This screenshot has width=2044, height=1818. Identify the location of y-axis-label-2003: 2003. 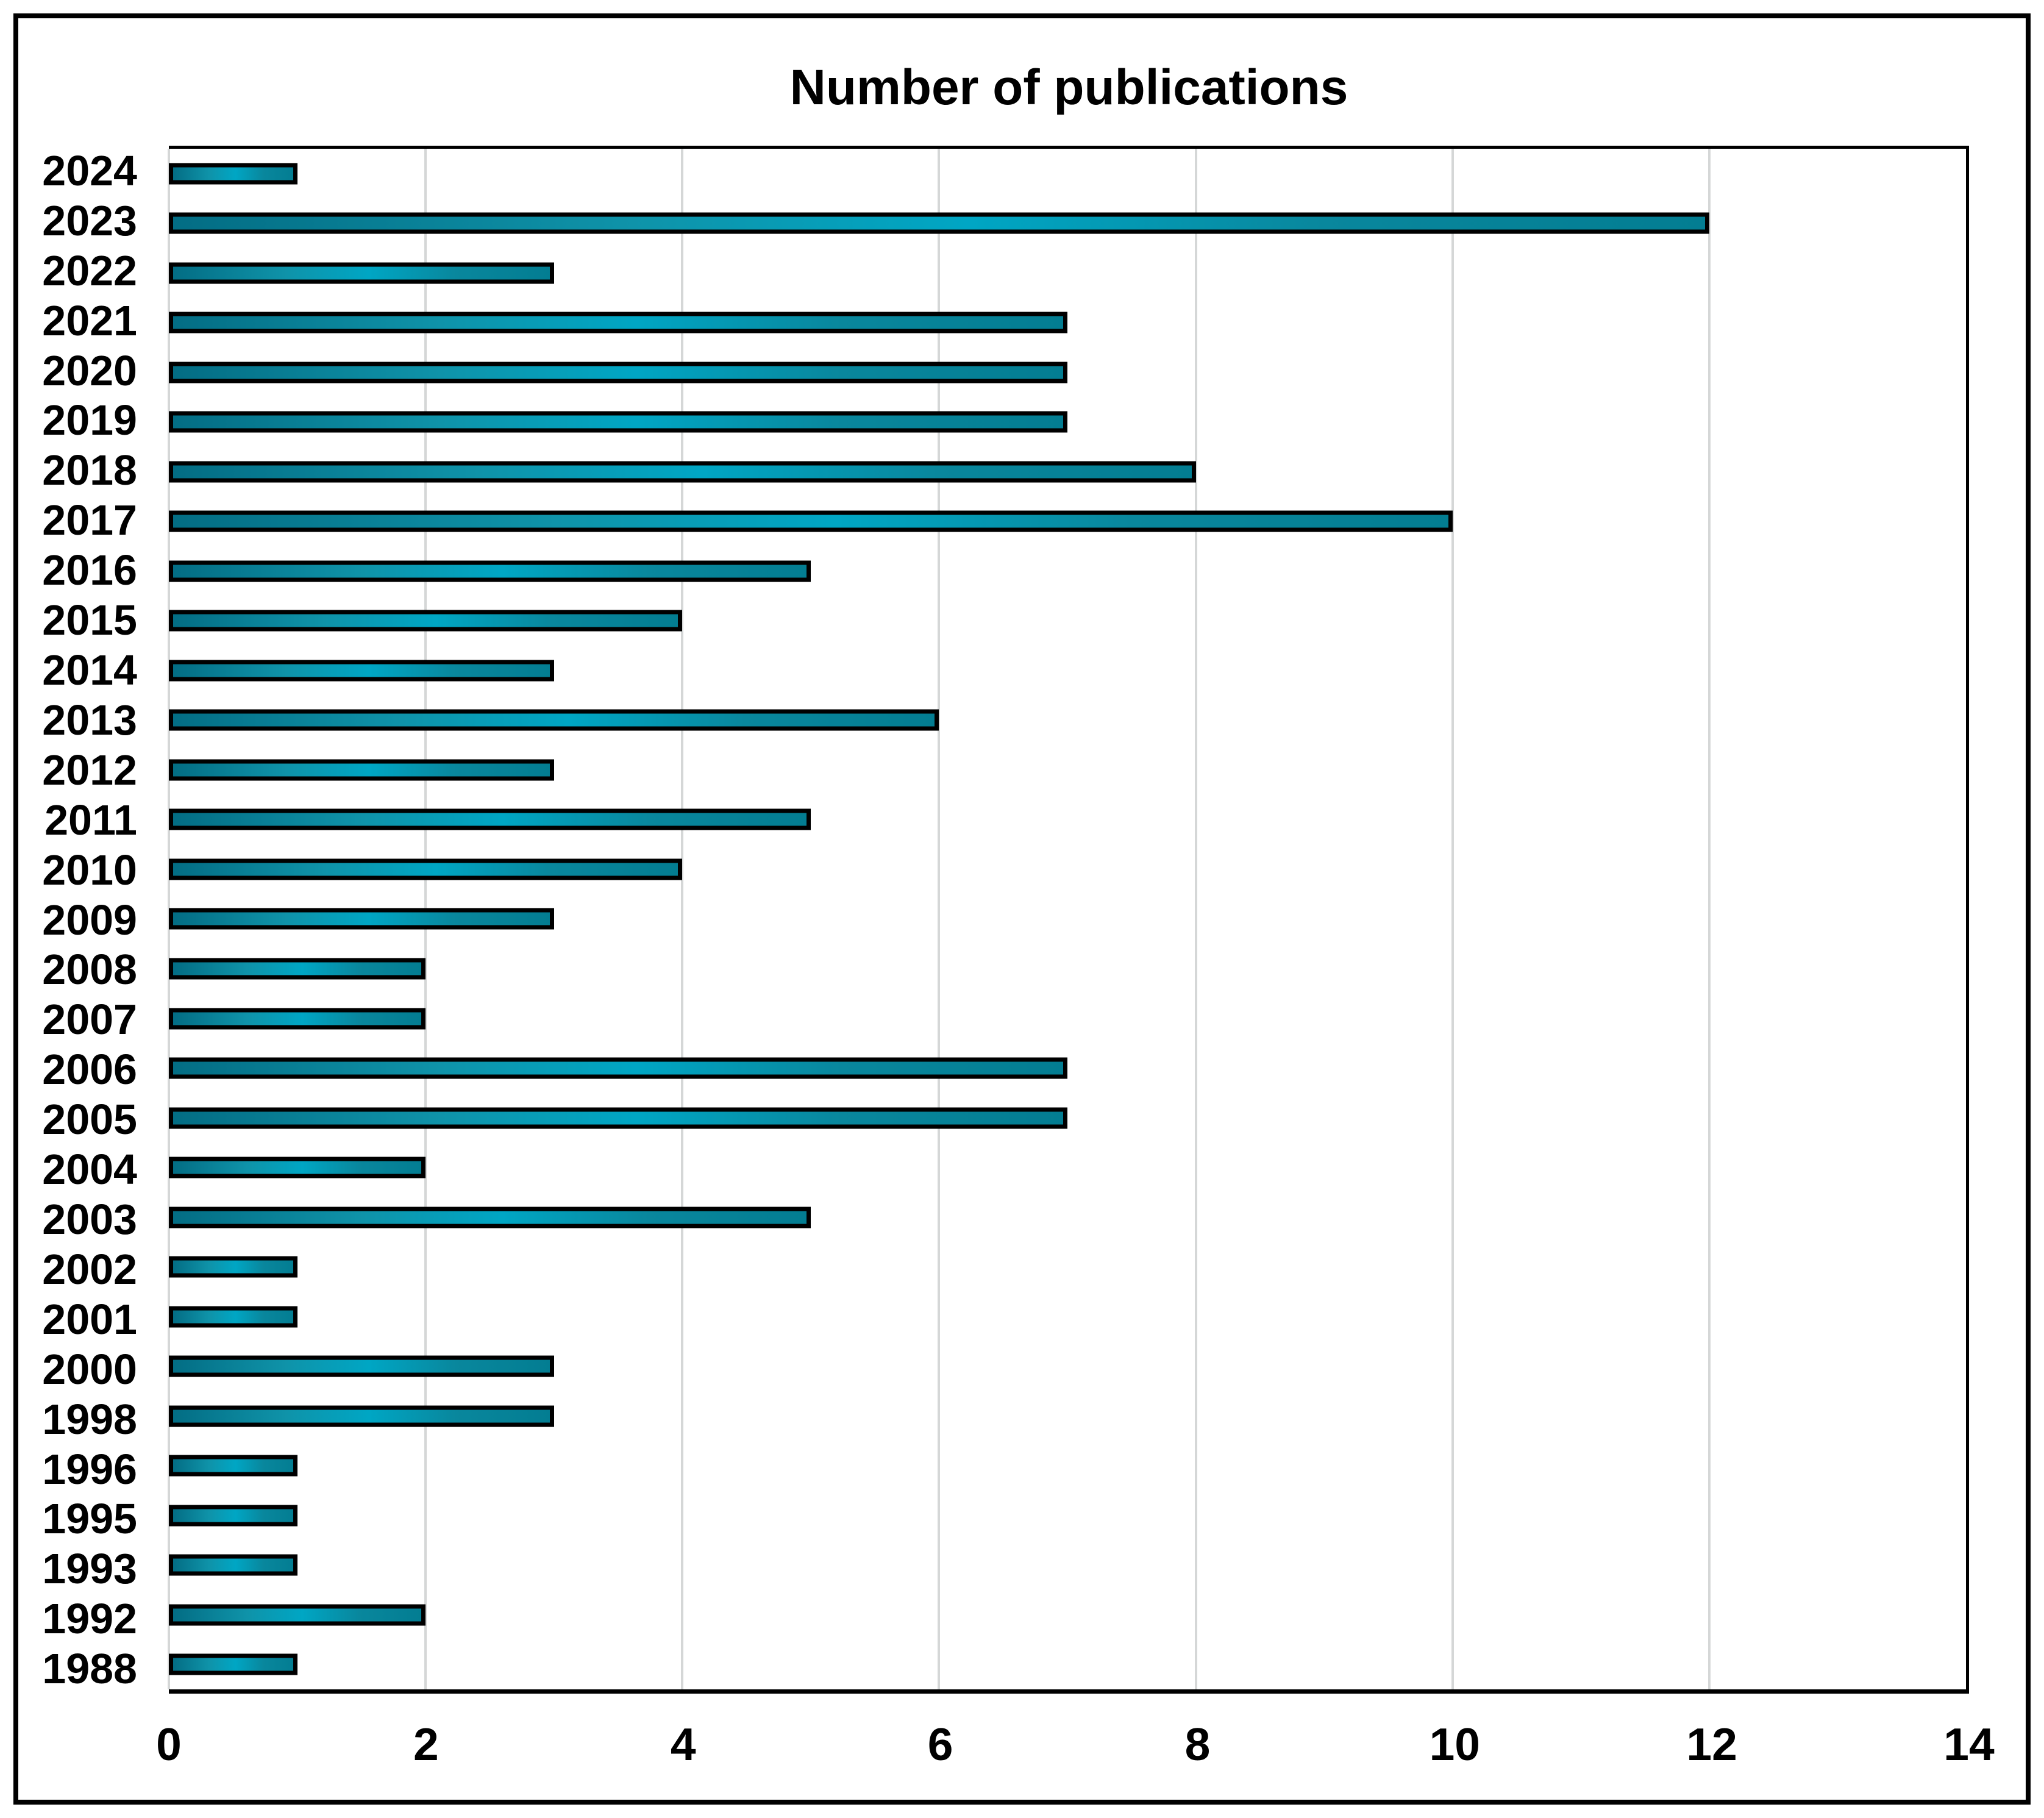
(89, 1219).